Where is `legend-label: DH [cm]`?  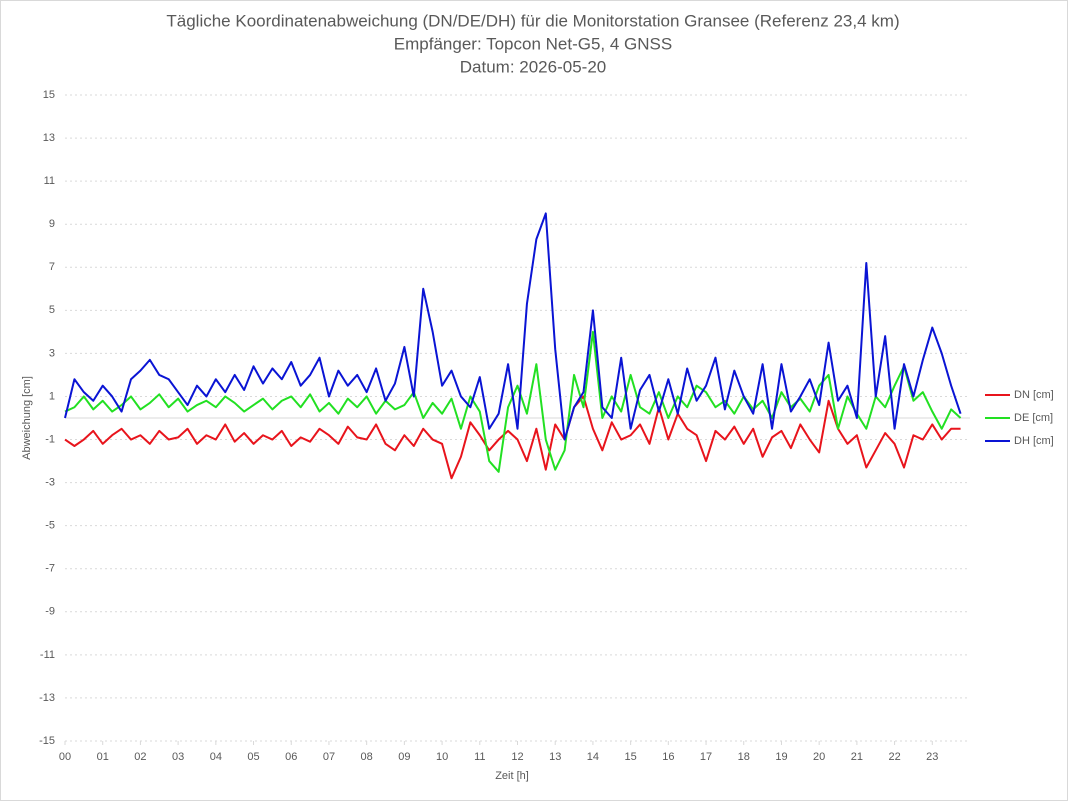
legend-label: DH [cm] is located at coordinates (1034, 441).